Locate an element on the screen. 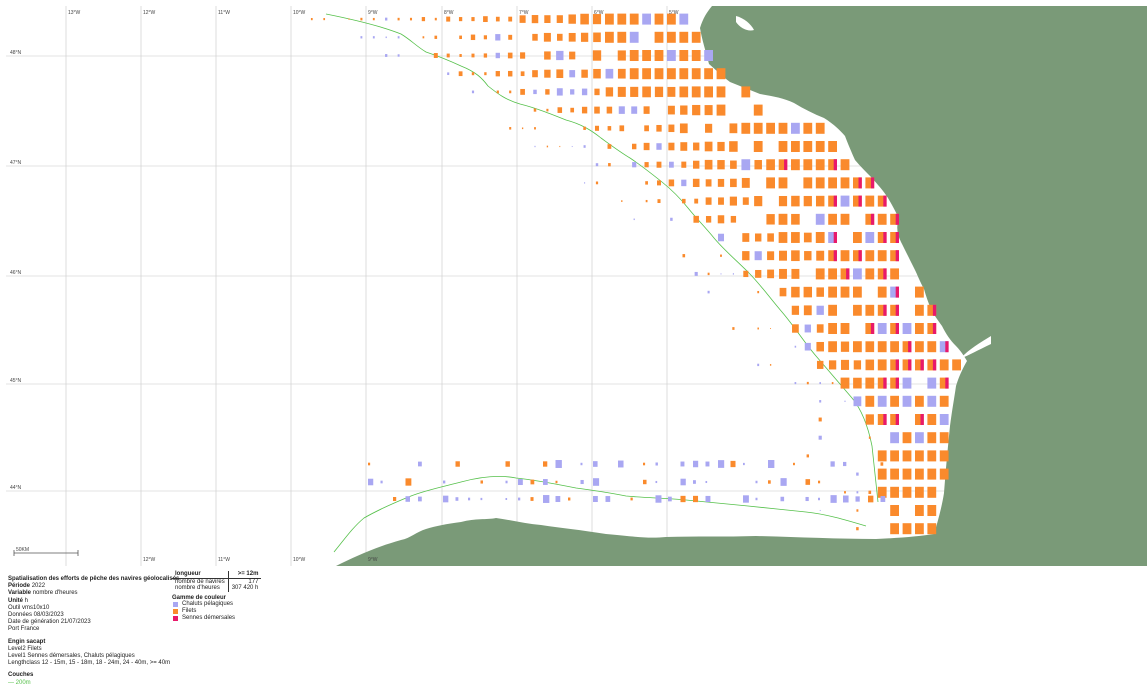 The width and height of the screenshot is (1147, 687). legend-label: Chaluts pélagiques is located at coordinates (208, 604).